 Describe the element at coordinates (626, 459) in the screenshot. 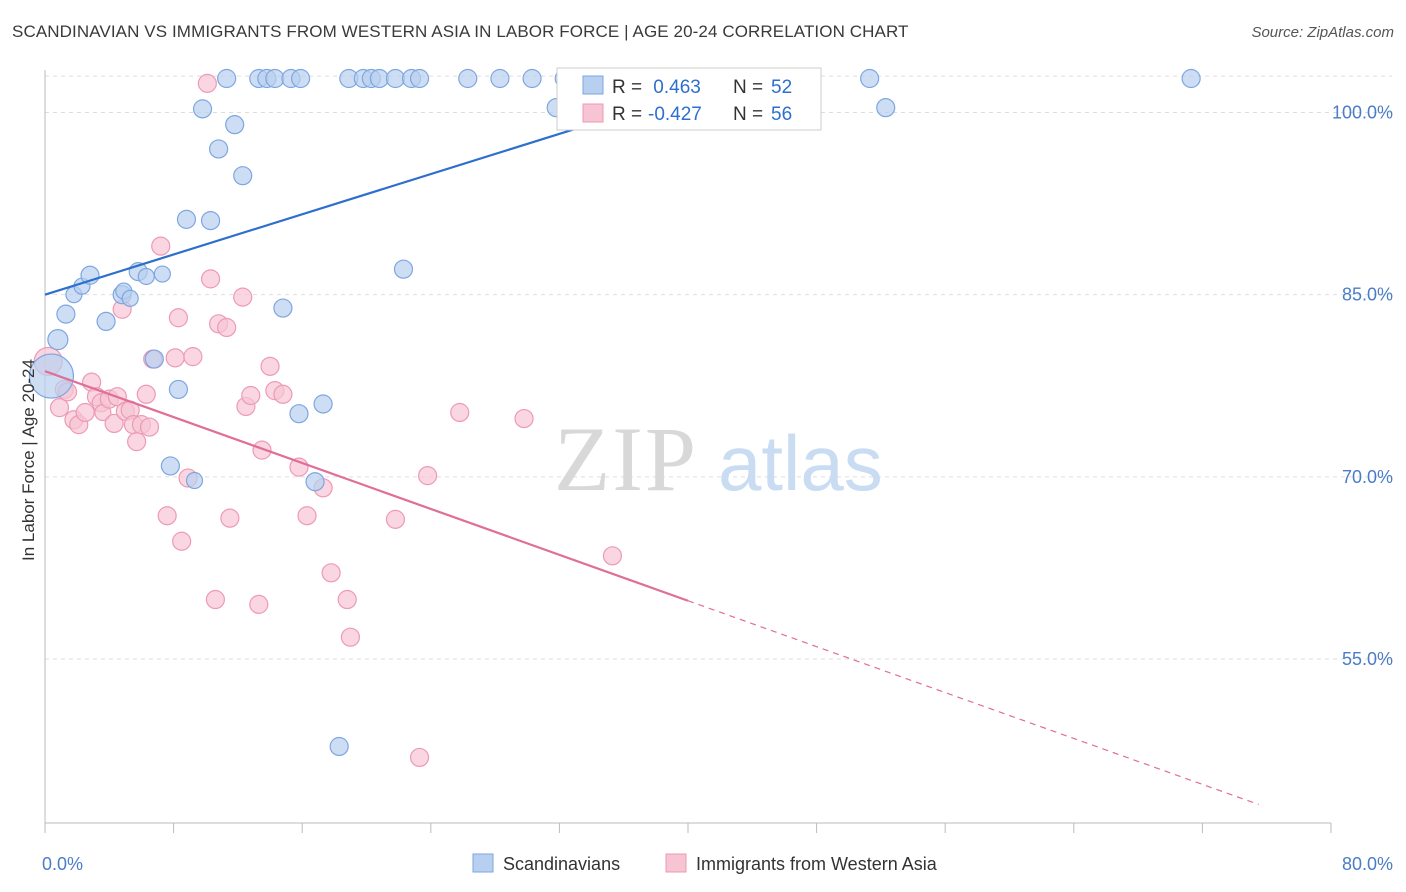

I see `watermark-zip: ZIP` at that location.